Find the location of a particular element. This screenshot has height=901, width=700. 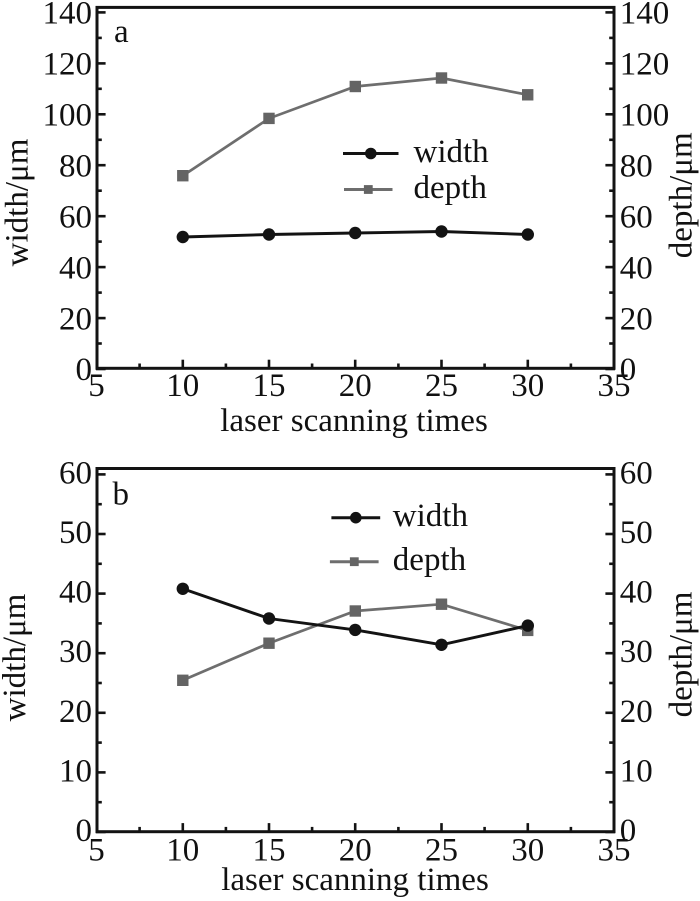

svg-text: b is located at coordinates (121, 495).